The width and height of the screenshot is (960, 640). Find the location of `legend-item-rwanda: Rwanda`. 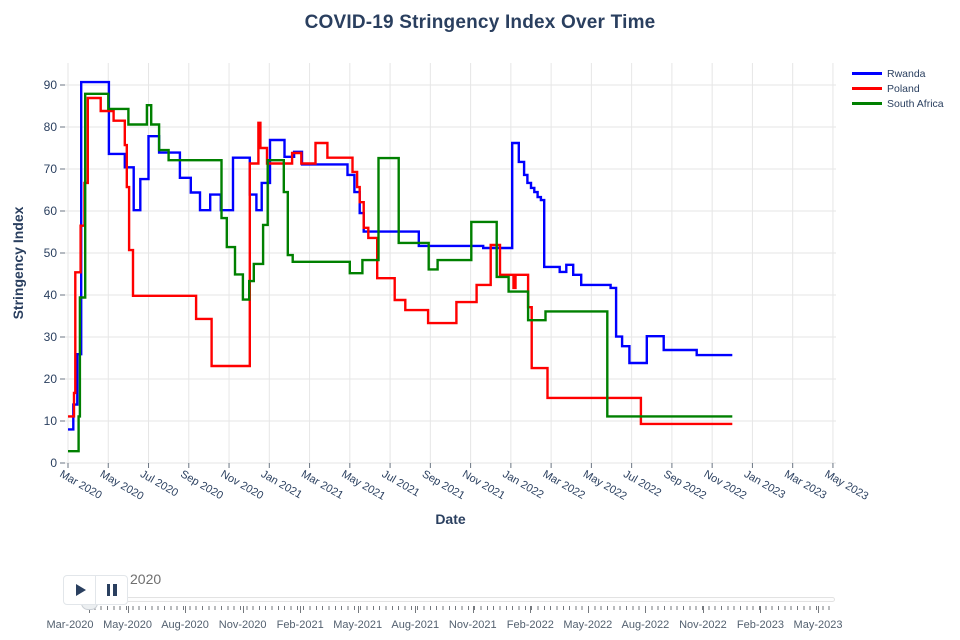

legend-item-rwanda: Rwanda is located at coordinates (898, 73).